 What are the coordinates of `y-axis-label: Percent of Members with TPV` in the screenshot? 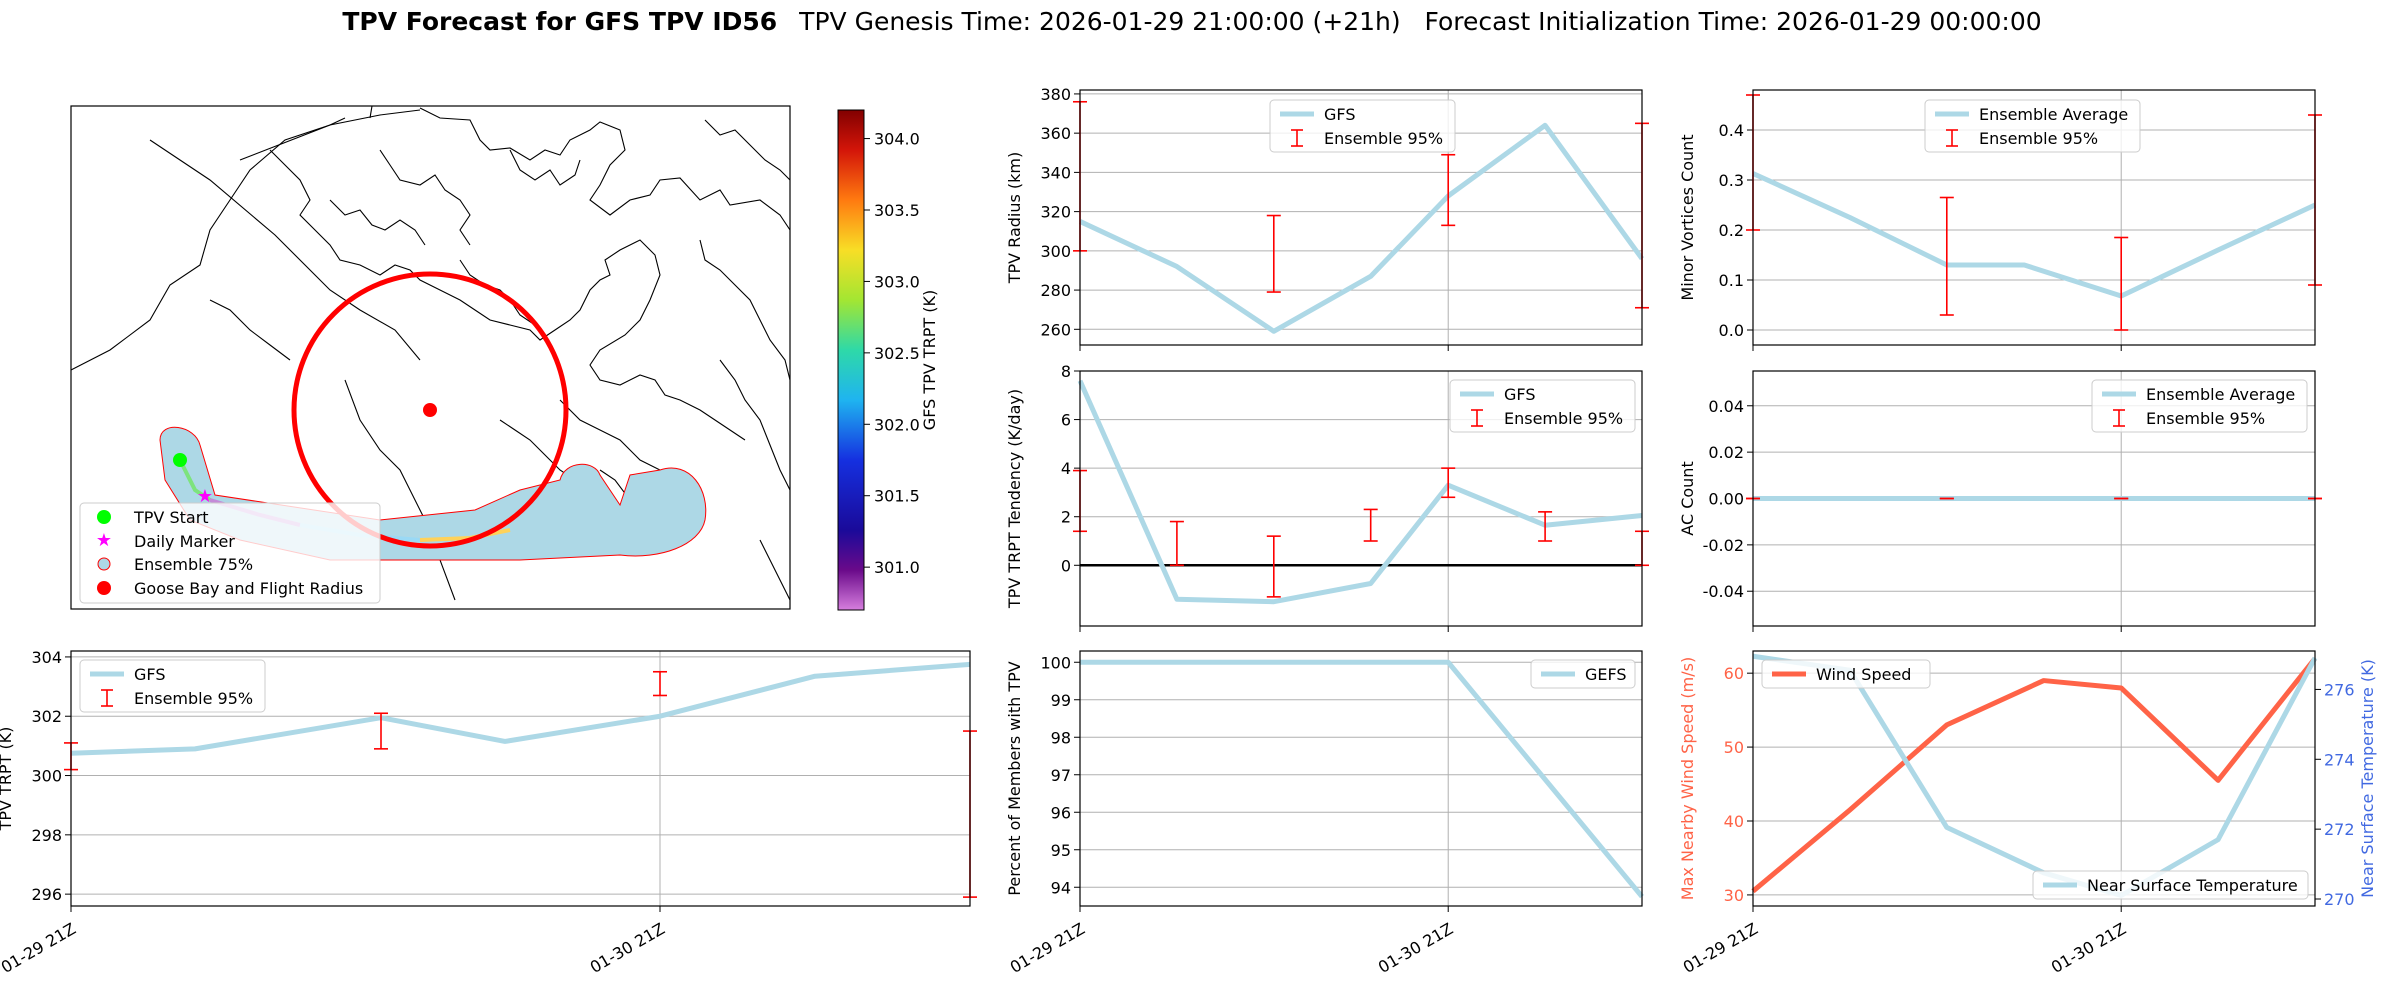 It's located at (1014, 778).